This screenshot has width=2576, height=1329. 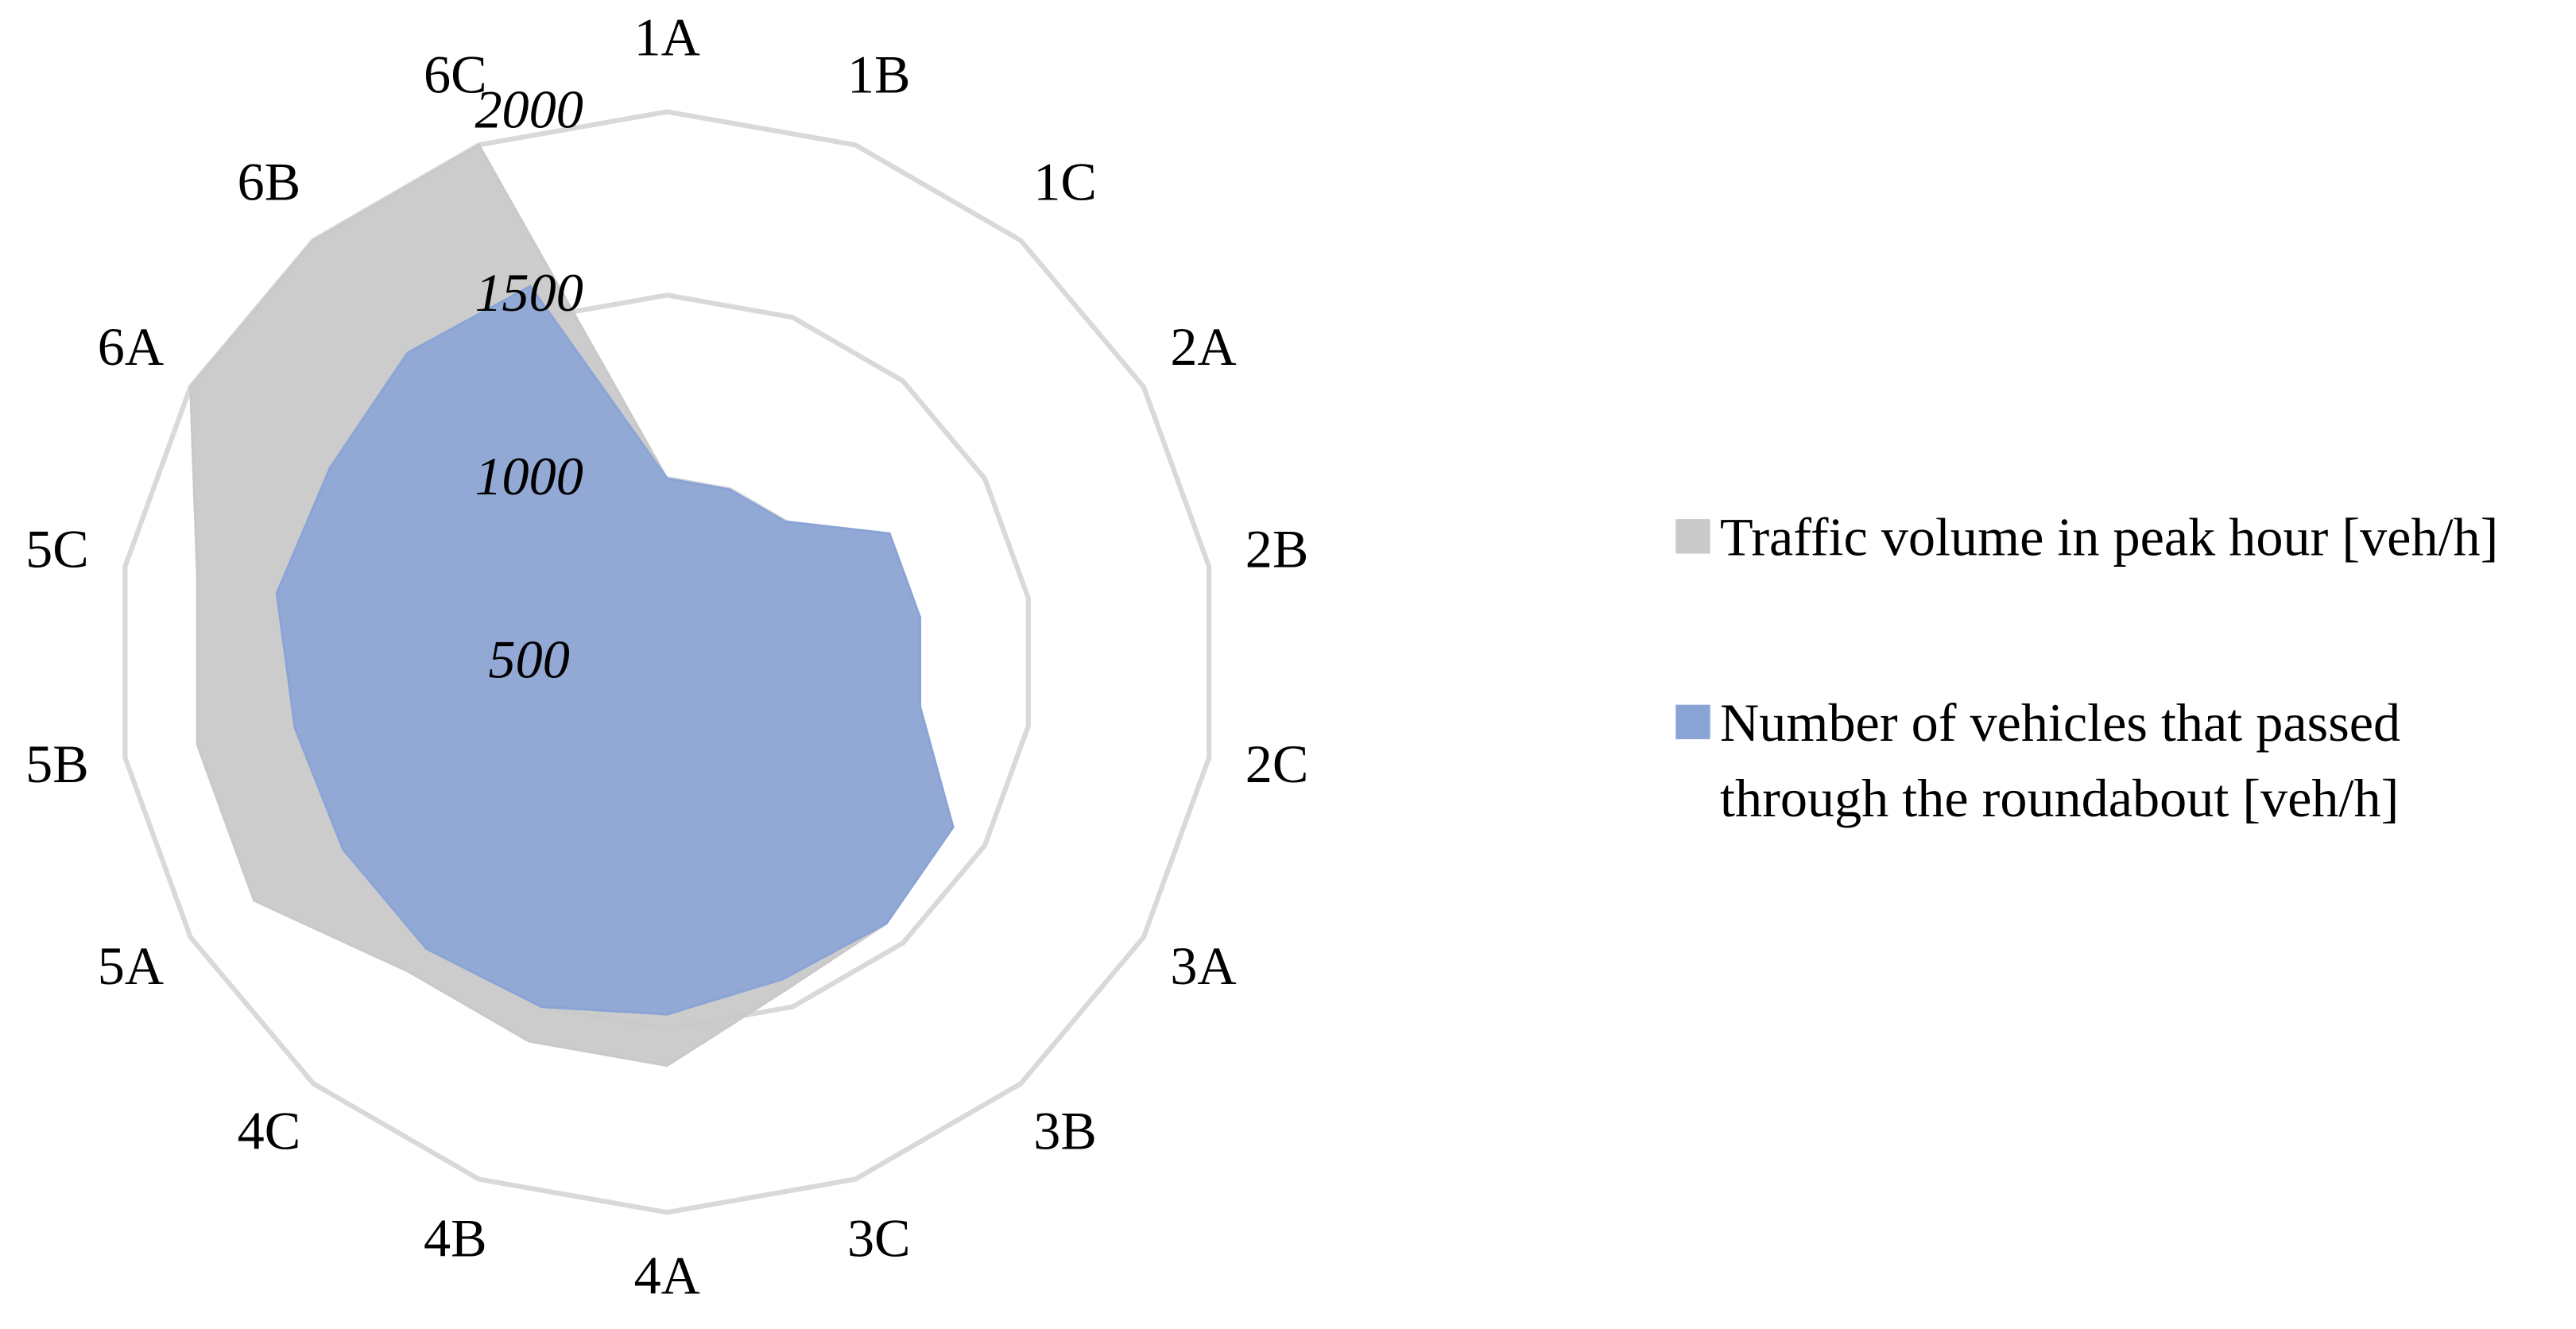 I want to click on category-label: 6B, so click(x=269, y=182).